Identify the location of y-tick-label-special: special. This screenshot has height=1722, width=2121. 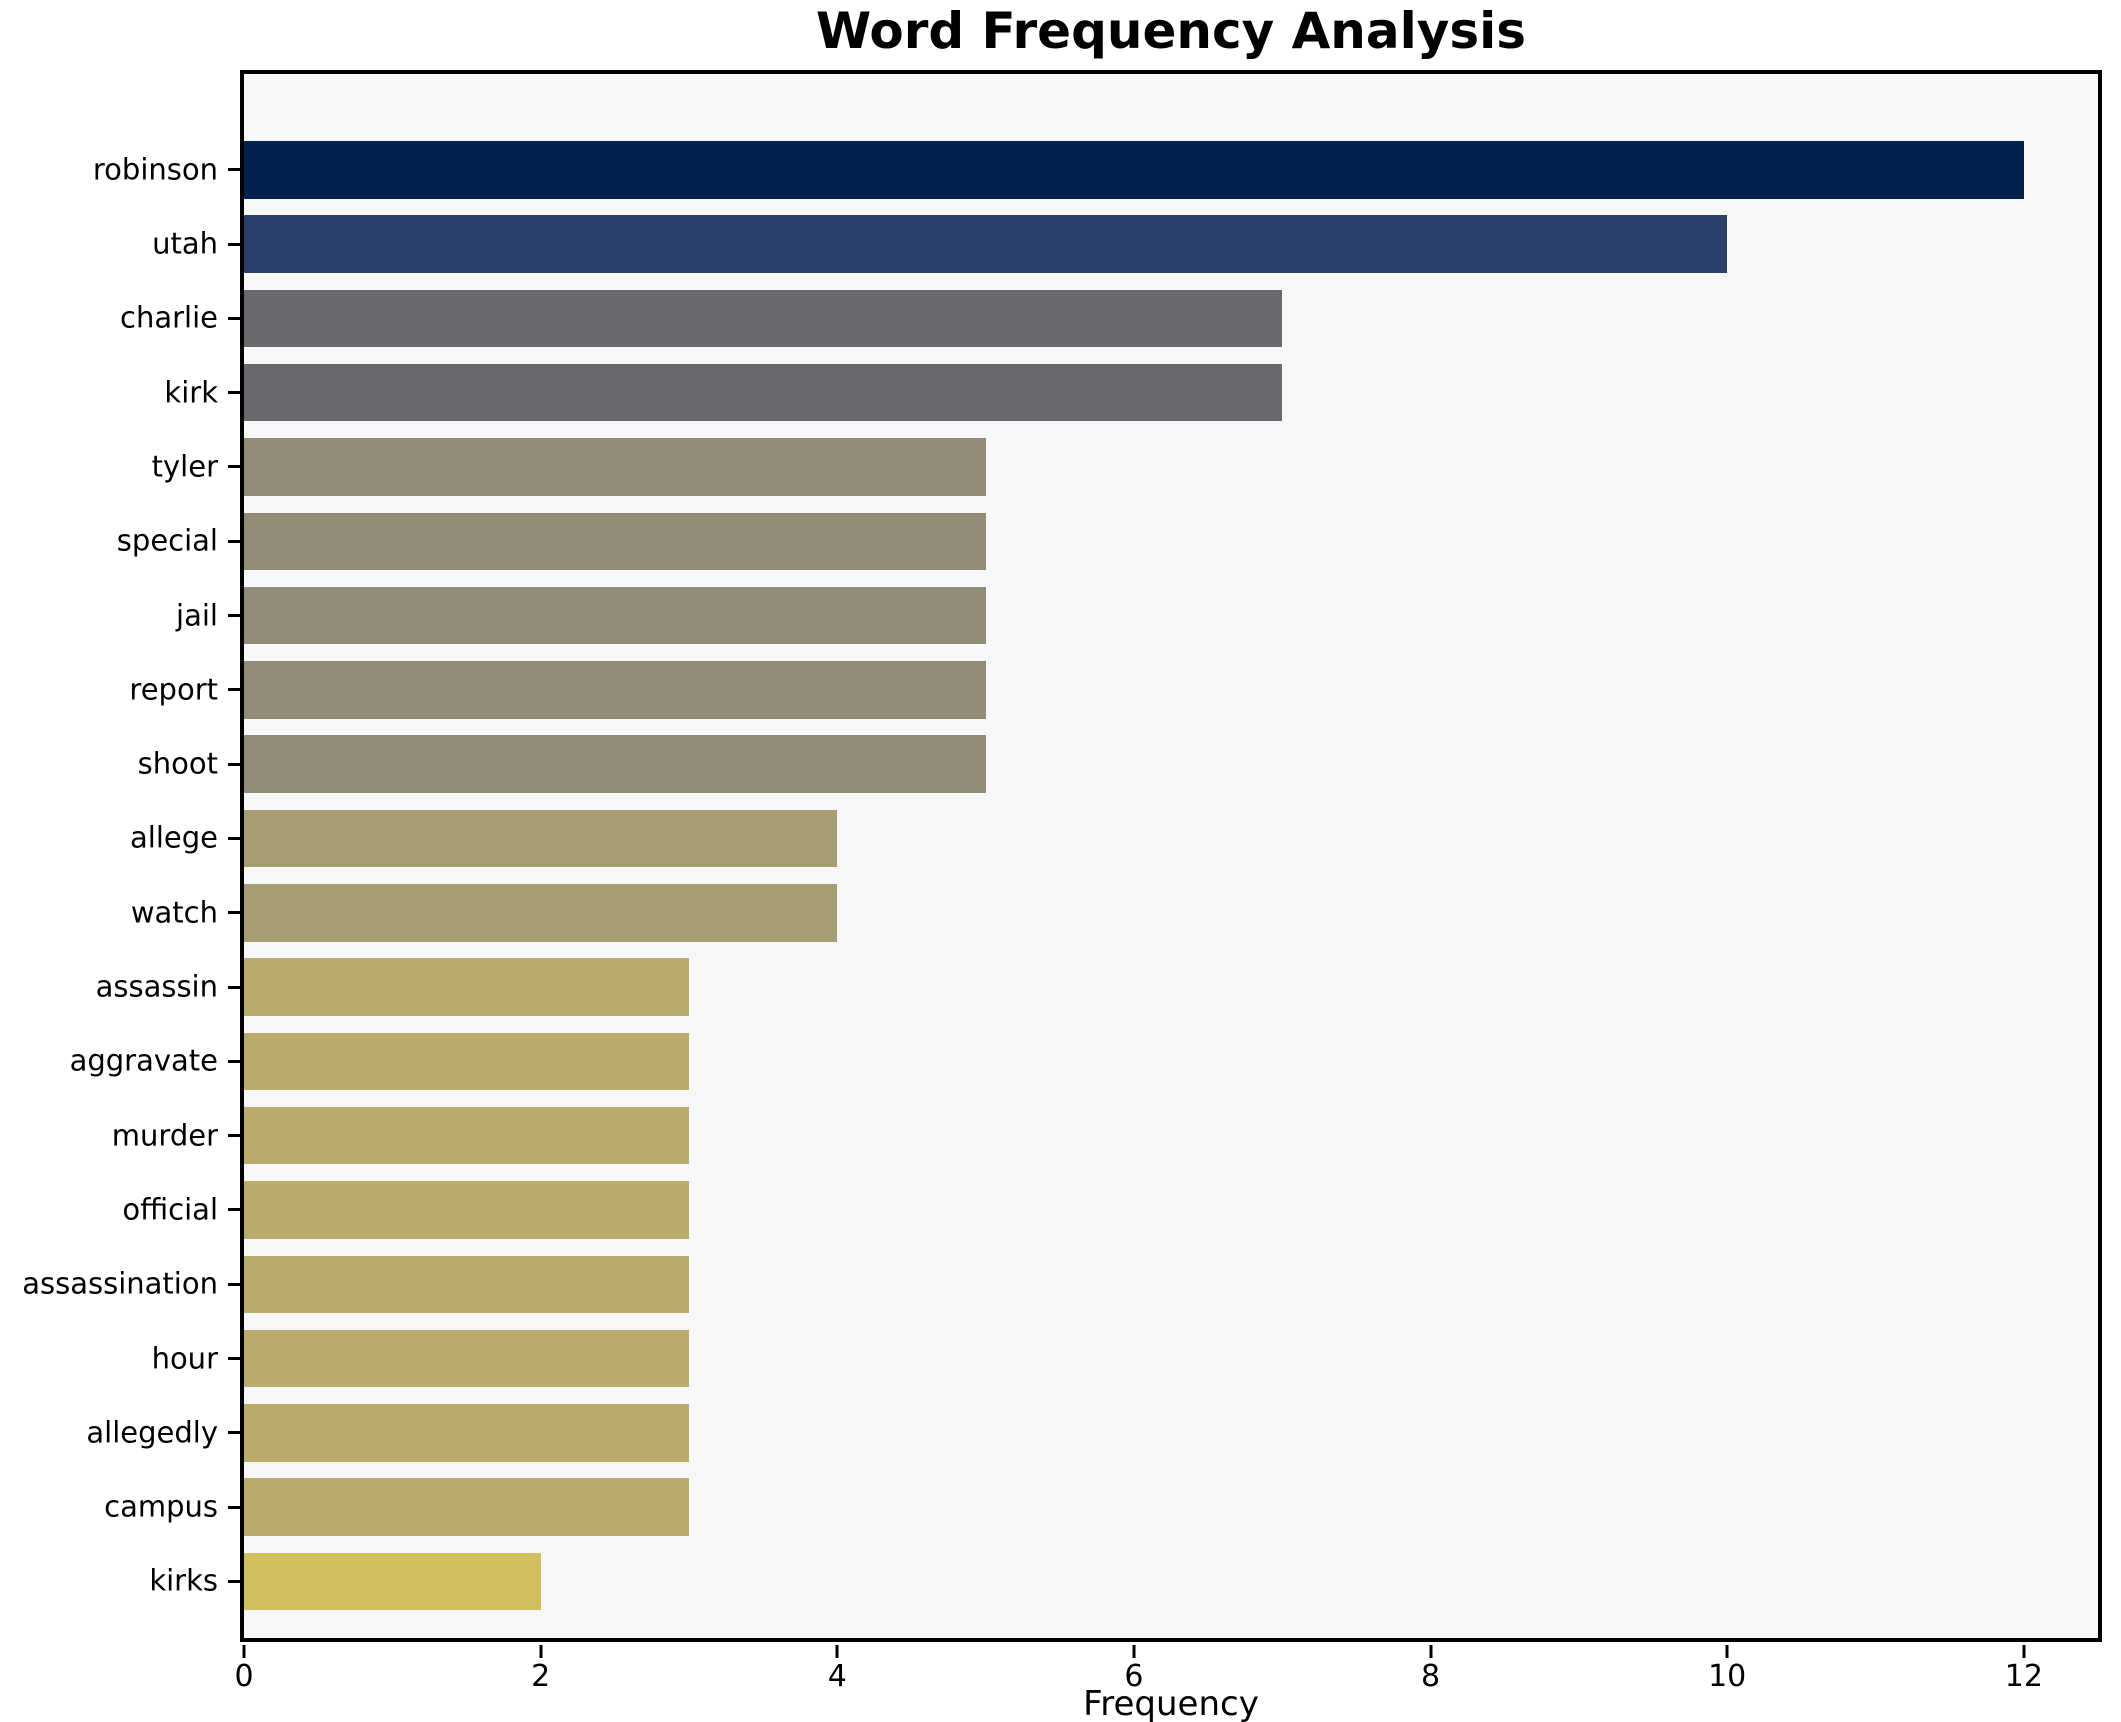
(167, 540).